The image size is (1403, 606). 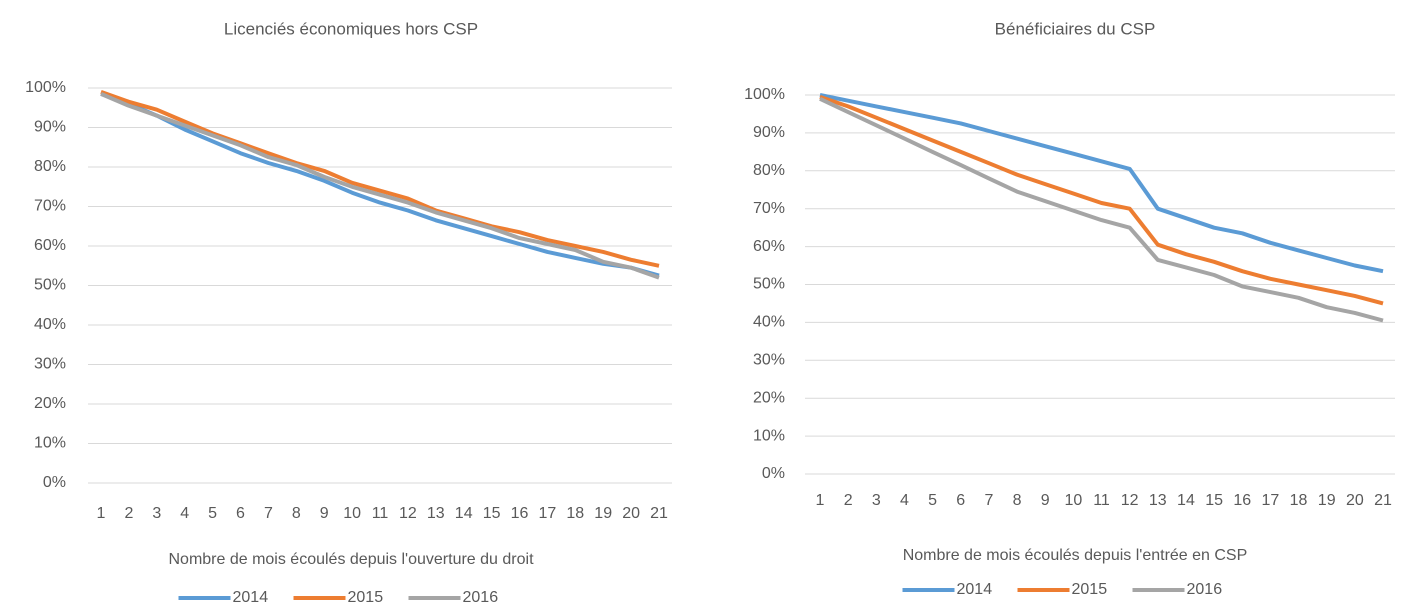 I want to click on chart-title: Licenciés économiques hors CSP, so click(x=351, y=28).